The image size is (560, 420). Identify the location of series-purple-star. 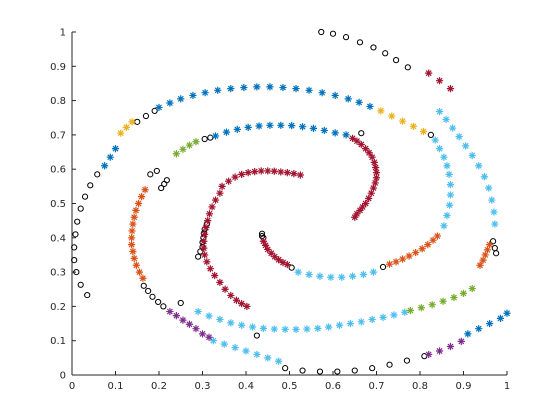
(315, 333).